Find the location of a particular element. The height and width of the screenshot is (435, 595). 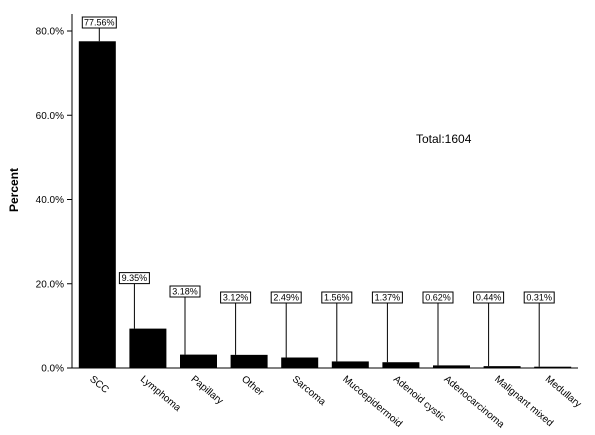

y-tick-label: 60.0% is located at coordinates (50, 116).